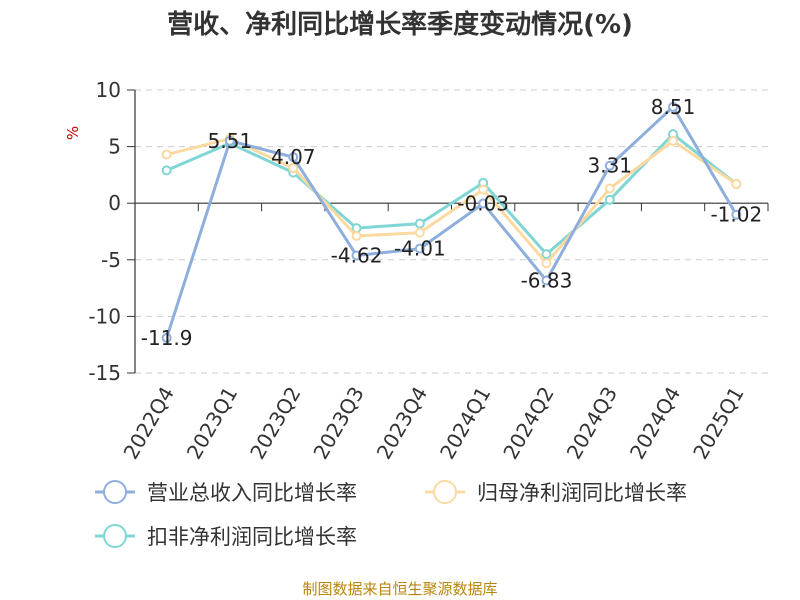 The width and height of the screenshot is (800, 600). I want to click on y-tick-label: 10, so click(108, 90).